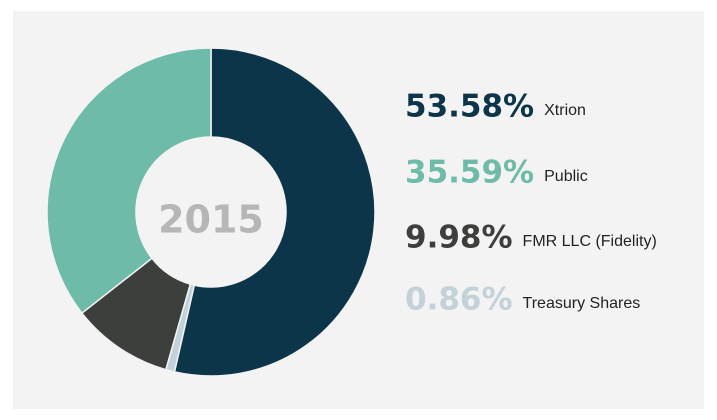 The height and width of the screenshot is (420, 717). Describe the element at coordinates (582, 303) in the screenshot. I see `legend-label: Treasury Shares` at that location.